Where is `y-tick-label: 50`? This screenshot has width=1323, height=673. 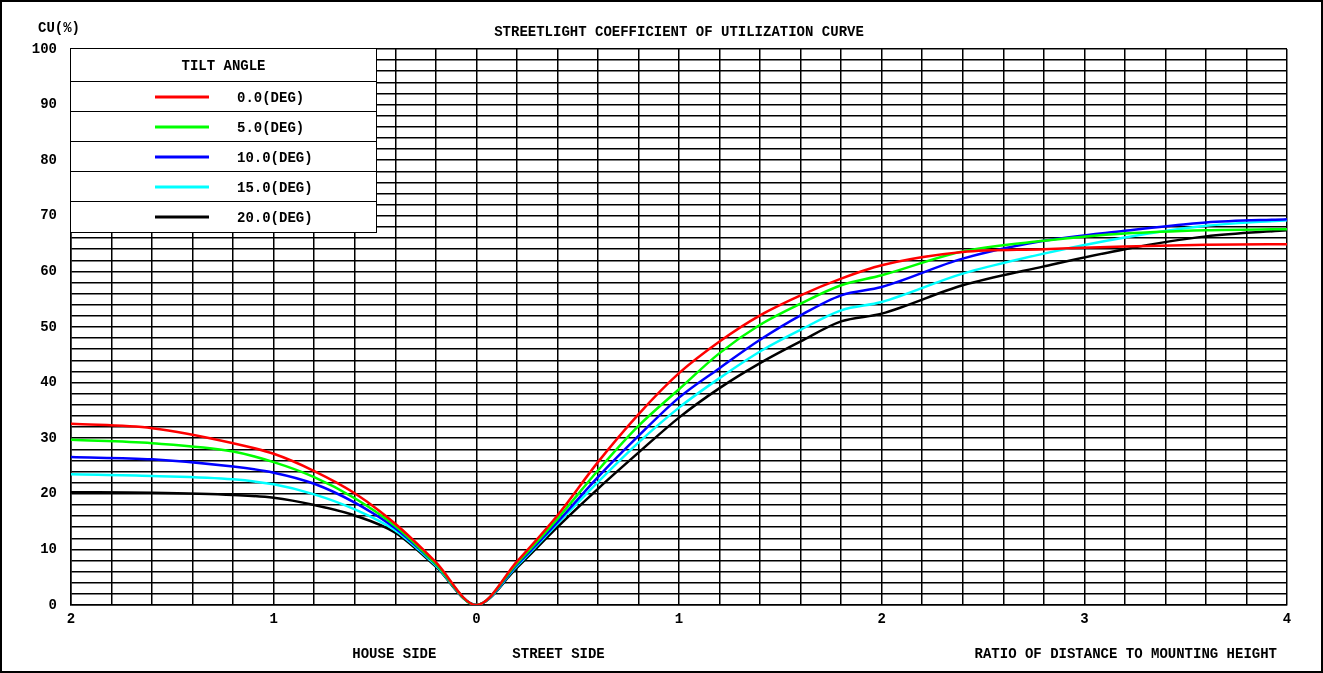 y-tick-label: 50 is located at coordinates (48, 326).